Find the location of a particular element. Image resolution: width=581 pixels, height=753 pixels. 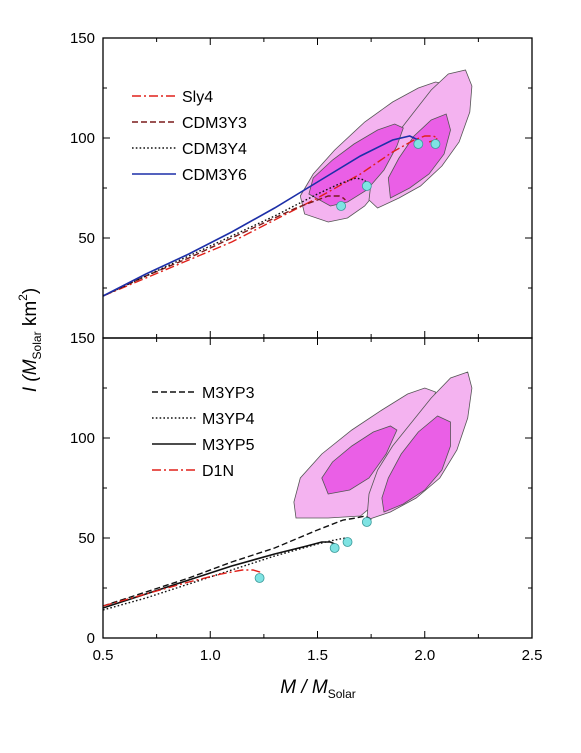

bottom-legend-label: D1N is located at coordinates (218, 471).